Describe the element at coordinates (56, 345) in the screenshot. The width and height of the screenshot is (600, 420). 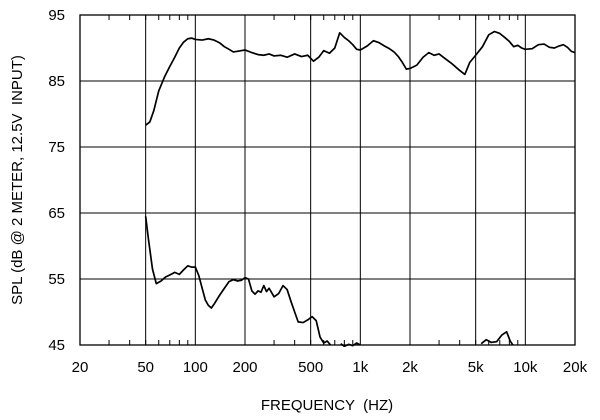
I see `y-tick-label: 45` at that location.